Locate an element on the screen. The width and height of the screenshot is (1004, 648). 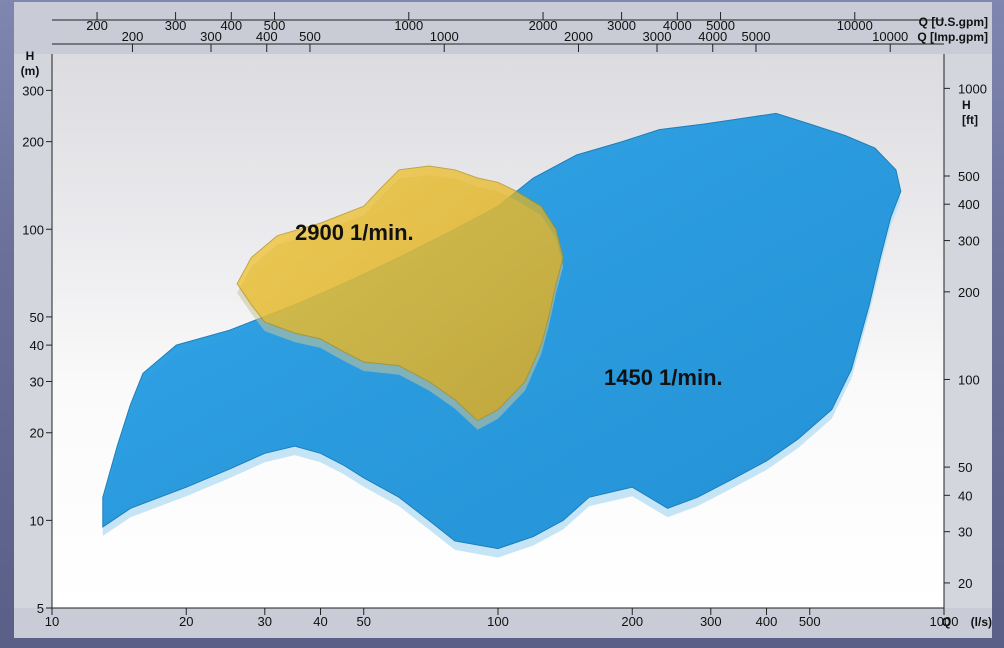
y-right-axis-unit: [ft] is located at coordinates (970, 120).